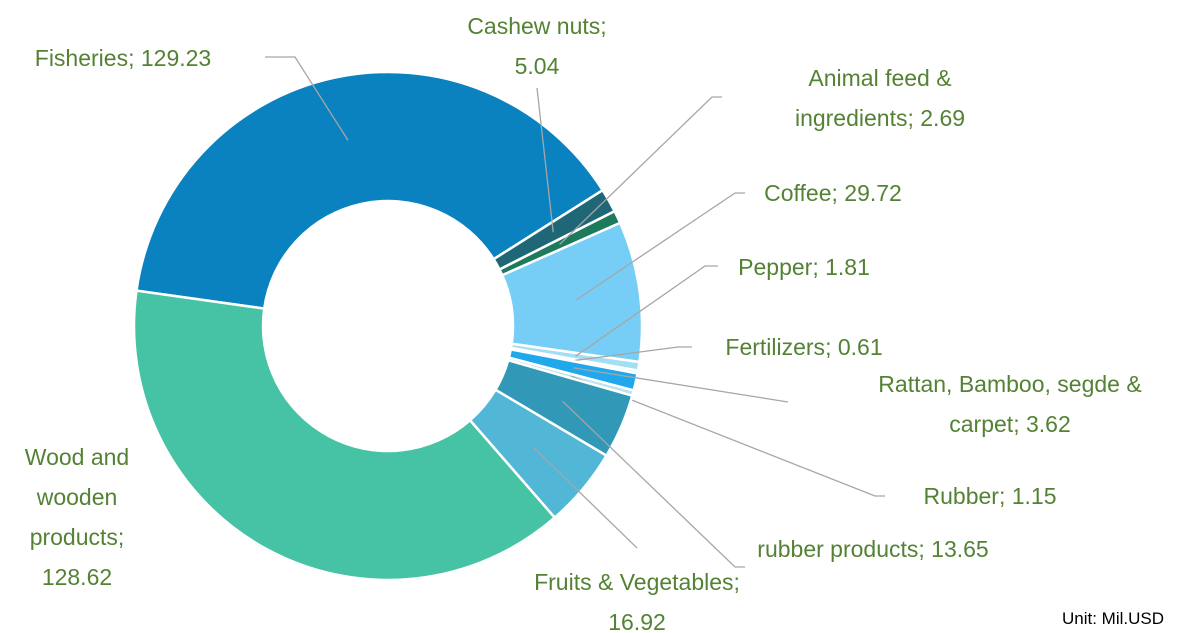  I want to click on label-value: 5.04, so click(537, 66).